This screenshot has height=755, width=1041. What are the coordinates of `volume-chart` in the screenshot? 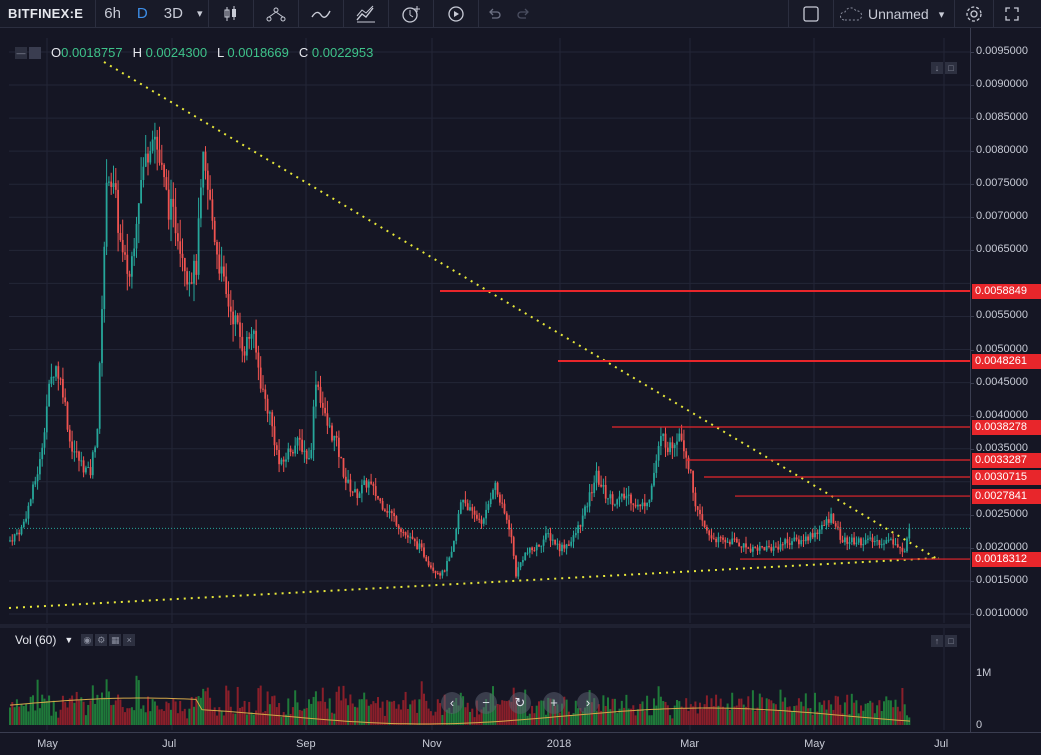 It's located at (489, 679).